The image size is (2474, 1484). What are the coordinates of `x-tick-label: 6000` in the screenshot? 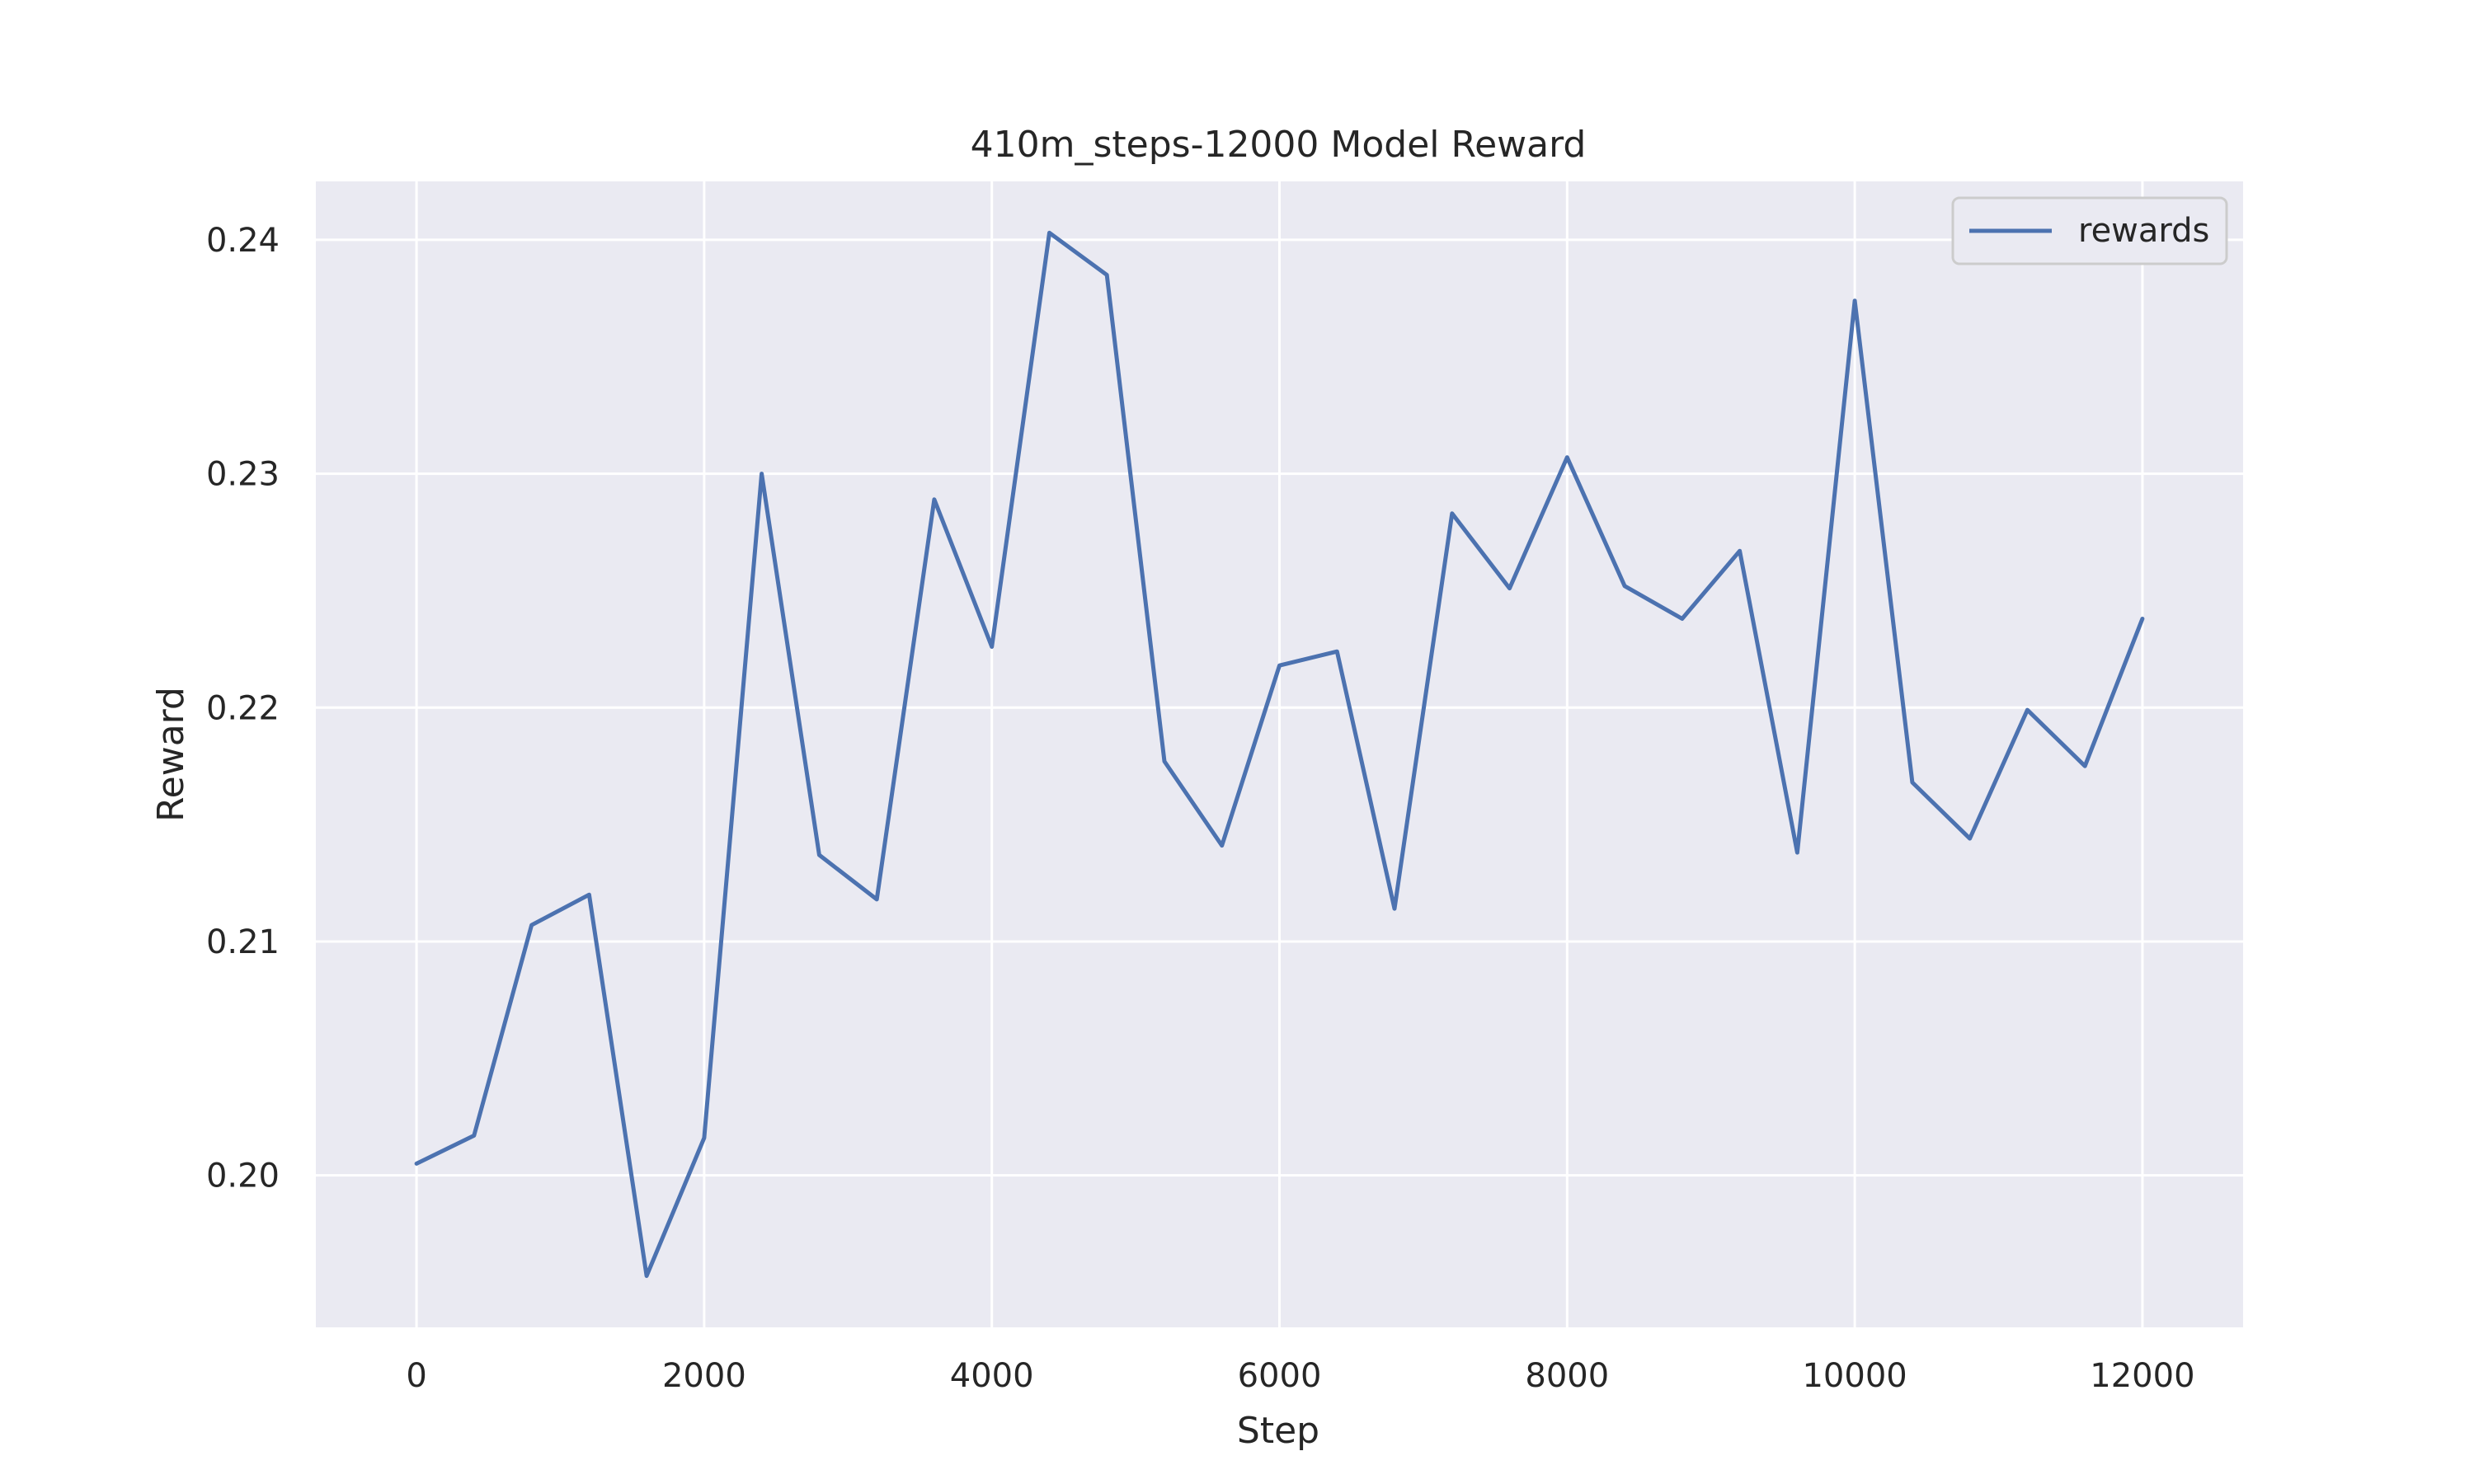 It's located at (1280, 1376).